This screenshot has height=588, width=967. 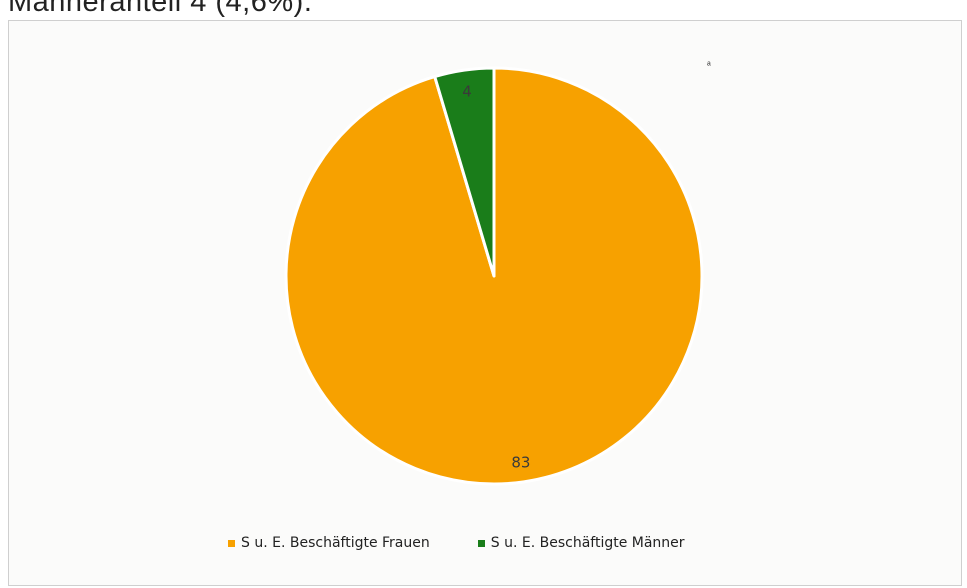 What do you see at coordinates (587, 543) in the screenshot?
I see `legend-label-maenner: S u. E. Beschäftigte Männer` at bounding box center [587, 543].